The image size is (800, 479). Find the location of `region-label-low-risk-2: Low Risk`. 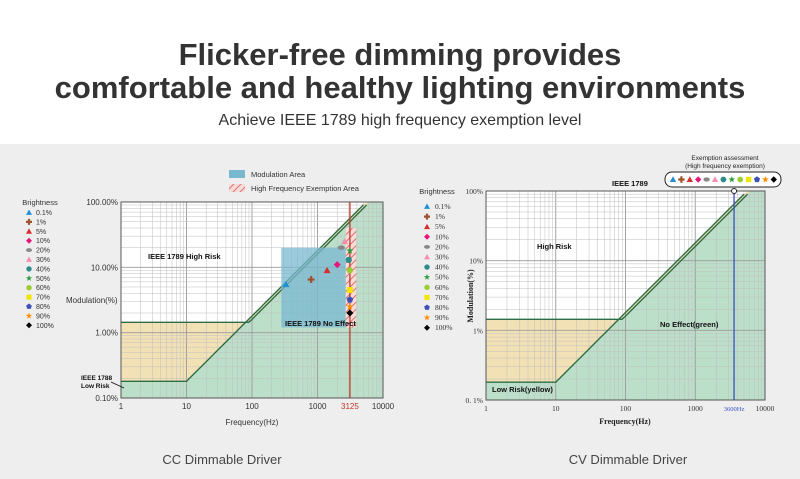

region-label-low-risk-2: Low Risk is located at coordinates (95, 386).